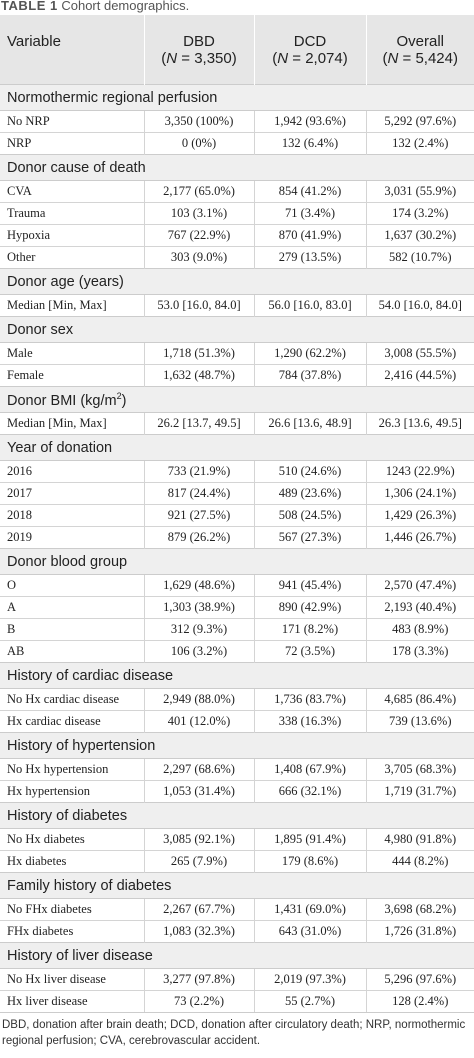  Describe the element at coordinates (199, 121) in the screenshot. I see `cell-dbd: 3,350 (100%)` at that location.